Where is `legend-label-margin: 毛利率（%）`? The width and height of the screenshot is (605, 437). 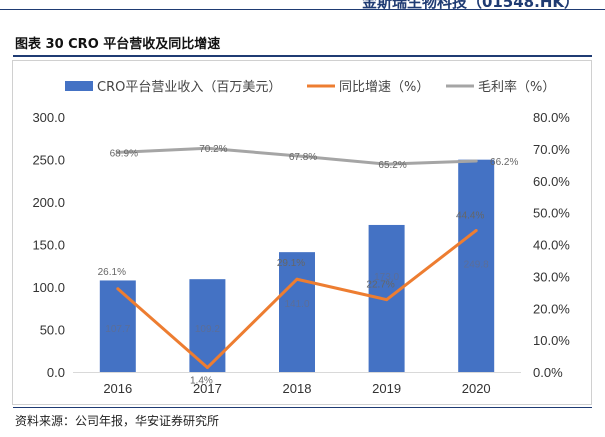 legend-label-margin: 毛利率（%） is located at coordinates (516, 87).